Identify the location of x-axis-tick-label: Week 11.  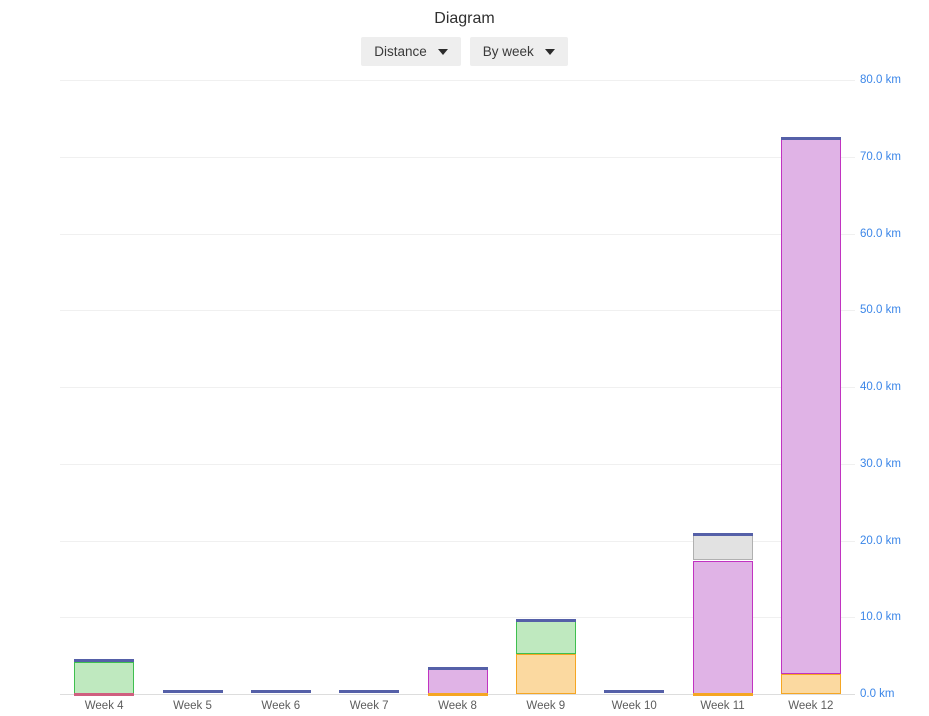
(722, 706).